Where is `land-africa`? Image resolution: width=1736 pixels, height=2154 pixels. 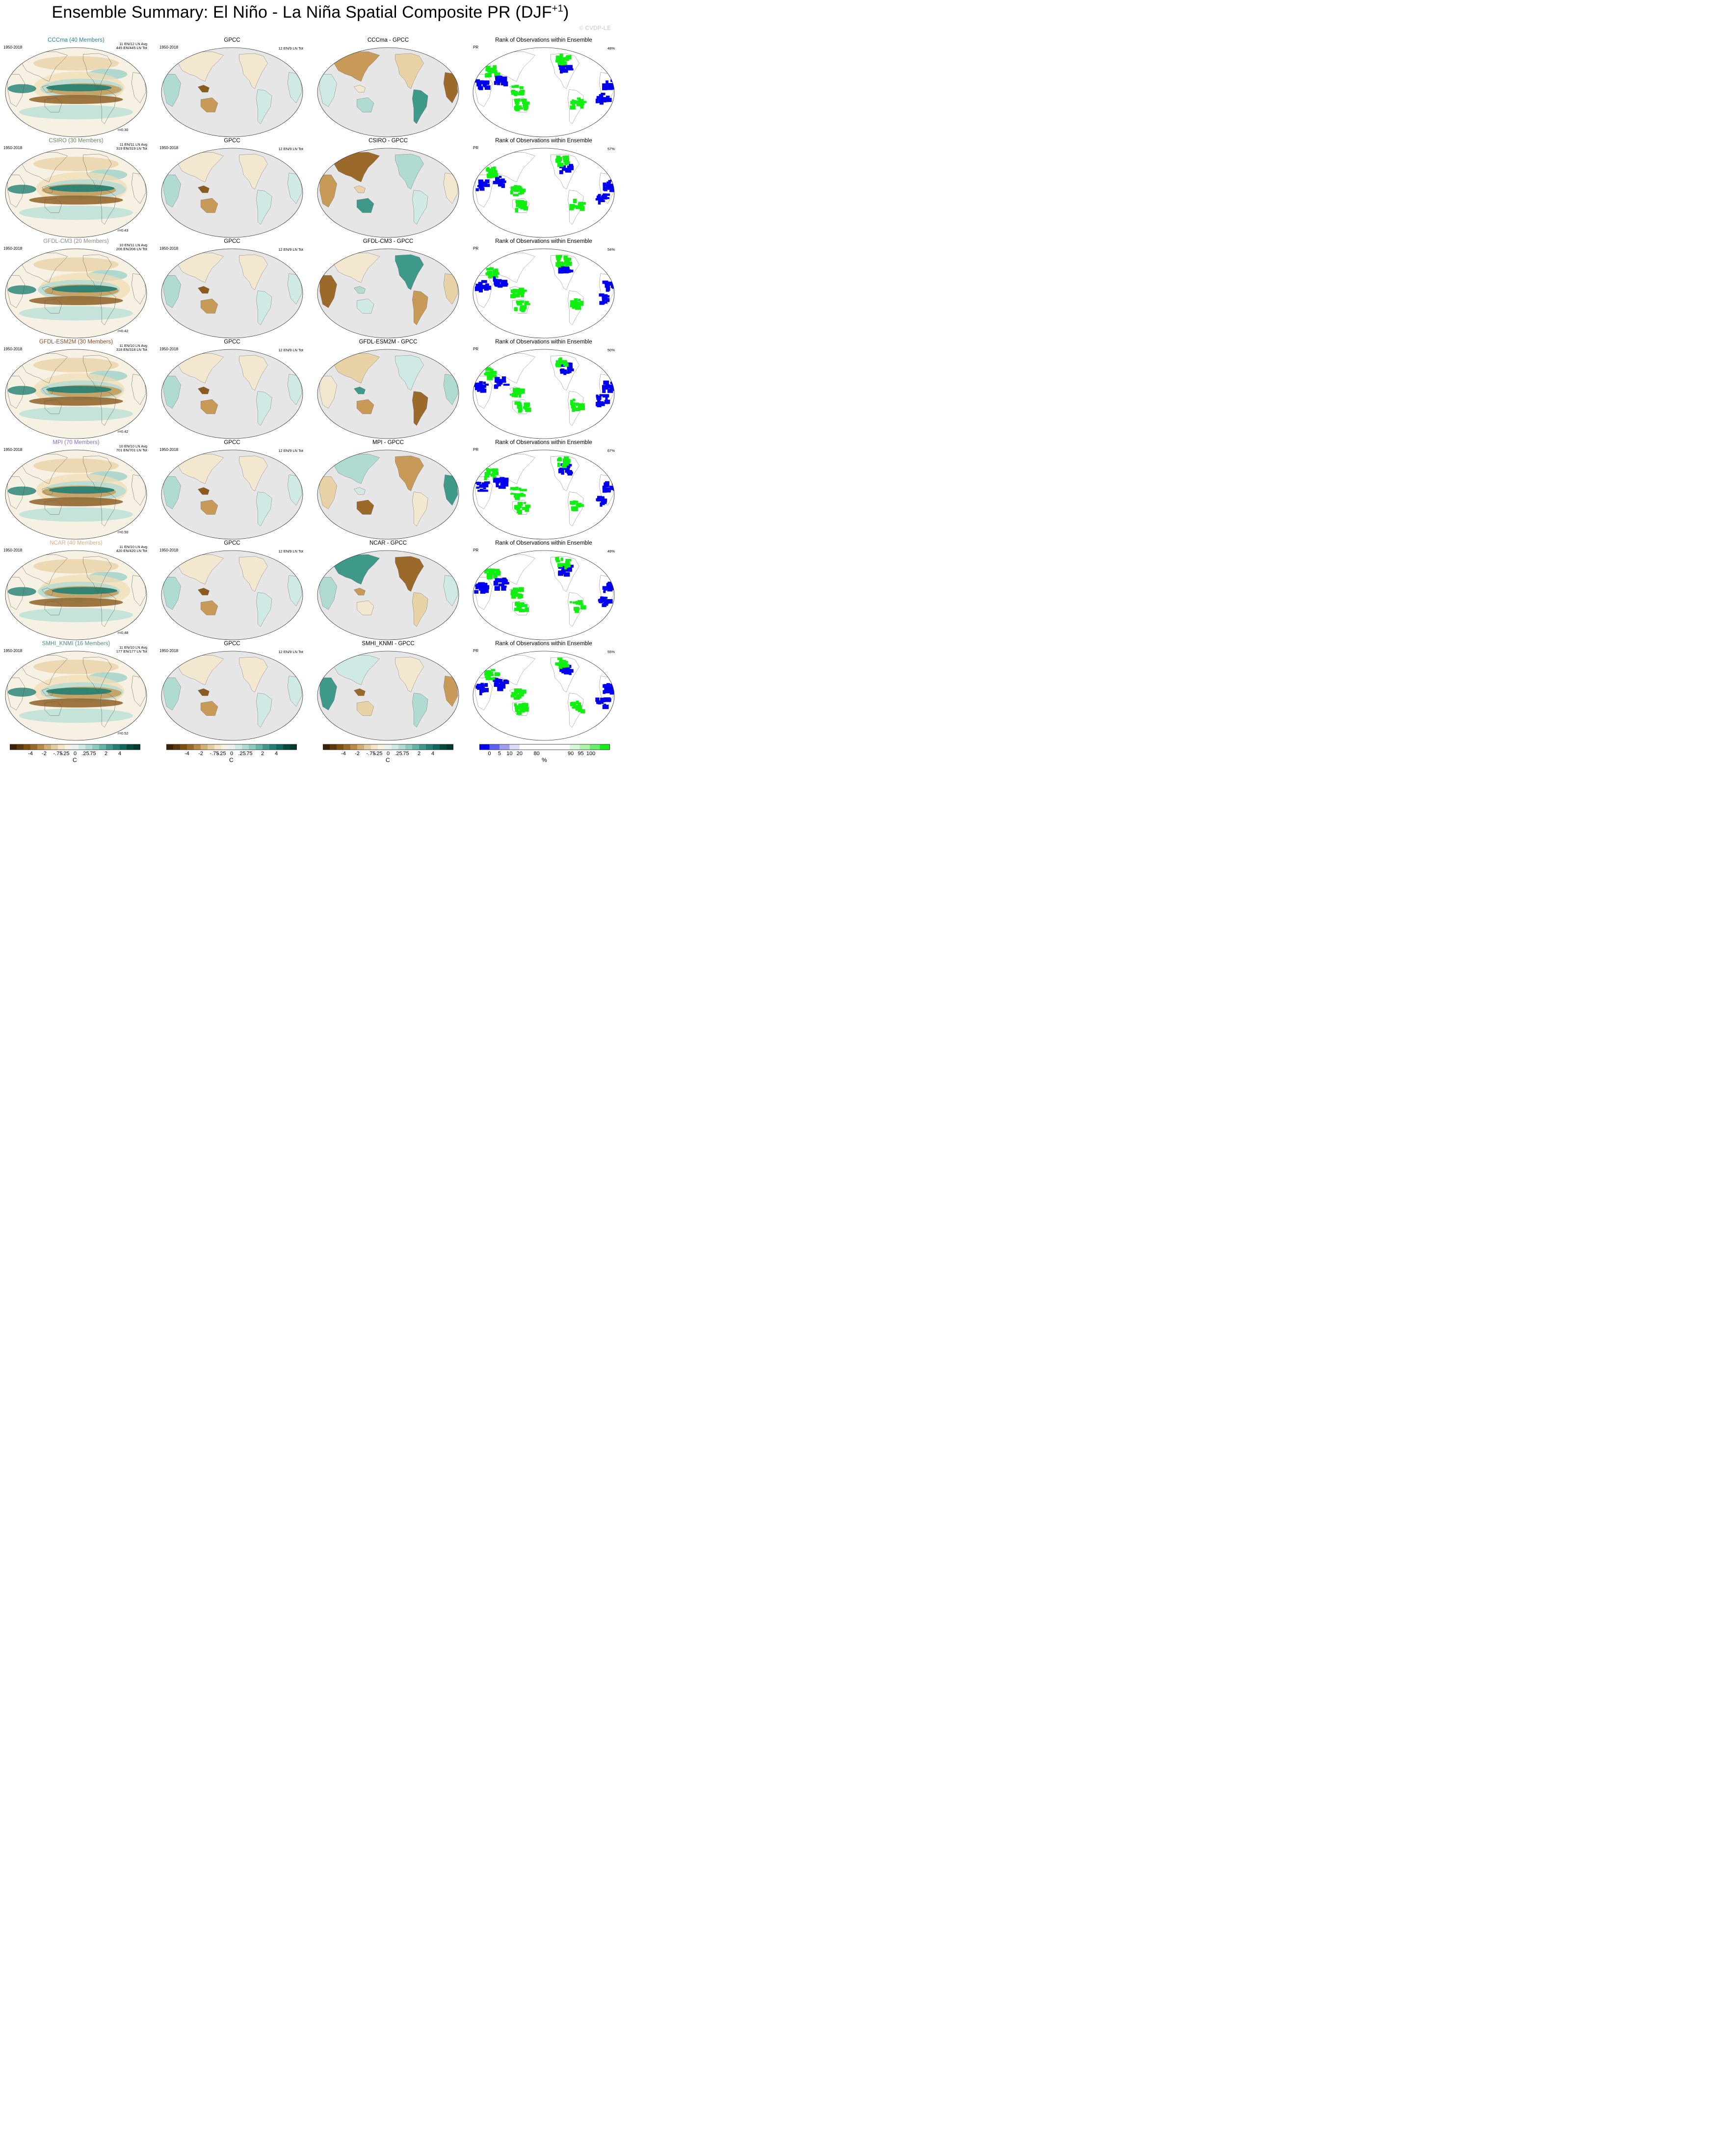 land-africa is located at coordinates (328, 292).